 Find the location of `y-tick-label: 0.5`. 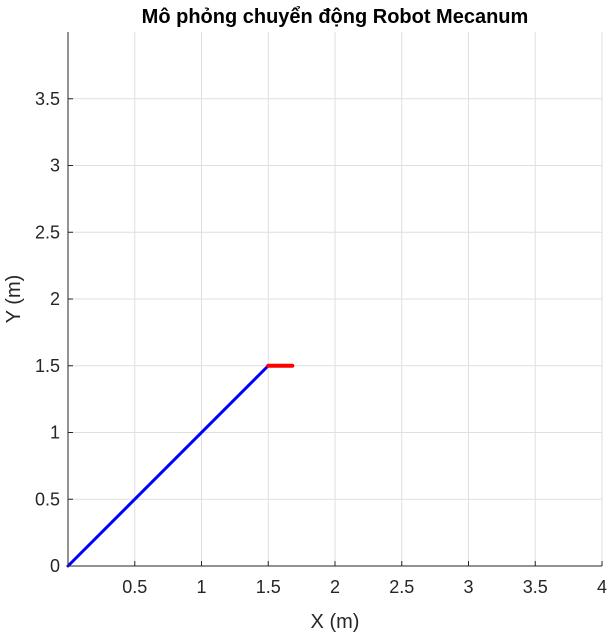

y-tick-label: 0.5 is located at coordinates (47, 499).